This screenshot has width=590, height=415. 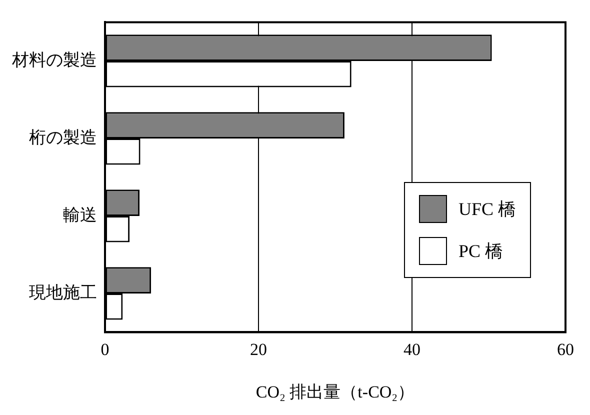 What do you see at coordinates (487, 210) in the screenshot?
I see `legend-label: UFC 橋` at bounding box center [487, 210].